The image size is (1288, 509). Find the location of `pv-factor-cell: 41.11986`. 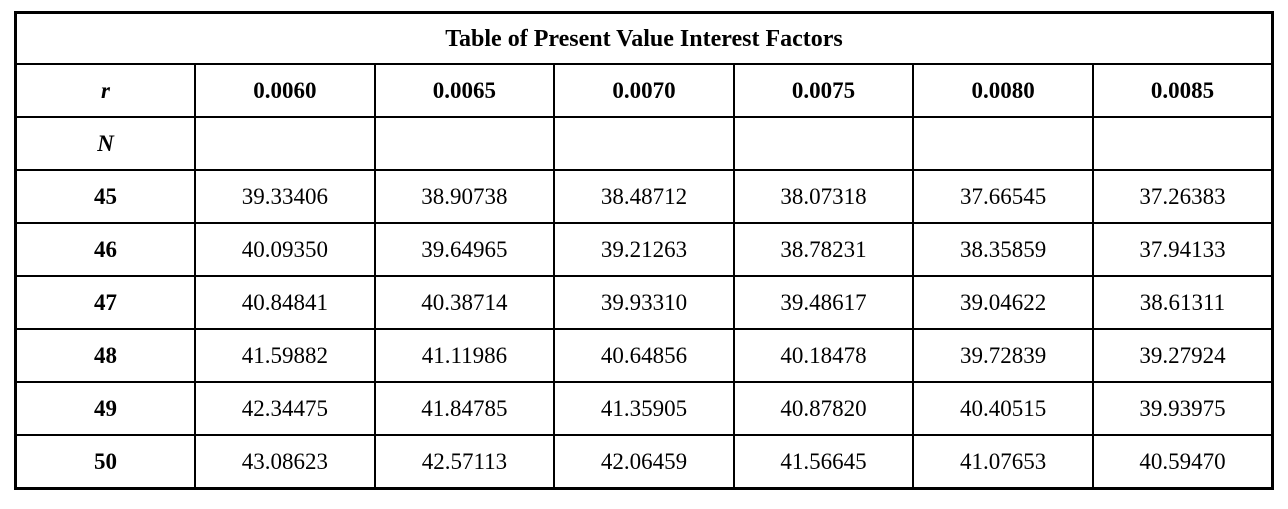

pv-factor-cell: 41.11986 is located at coordinates (464, 355).